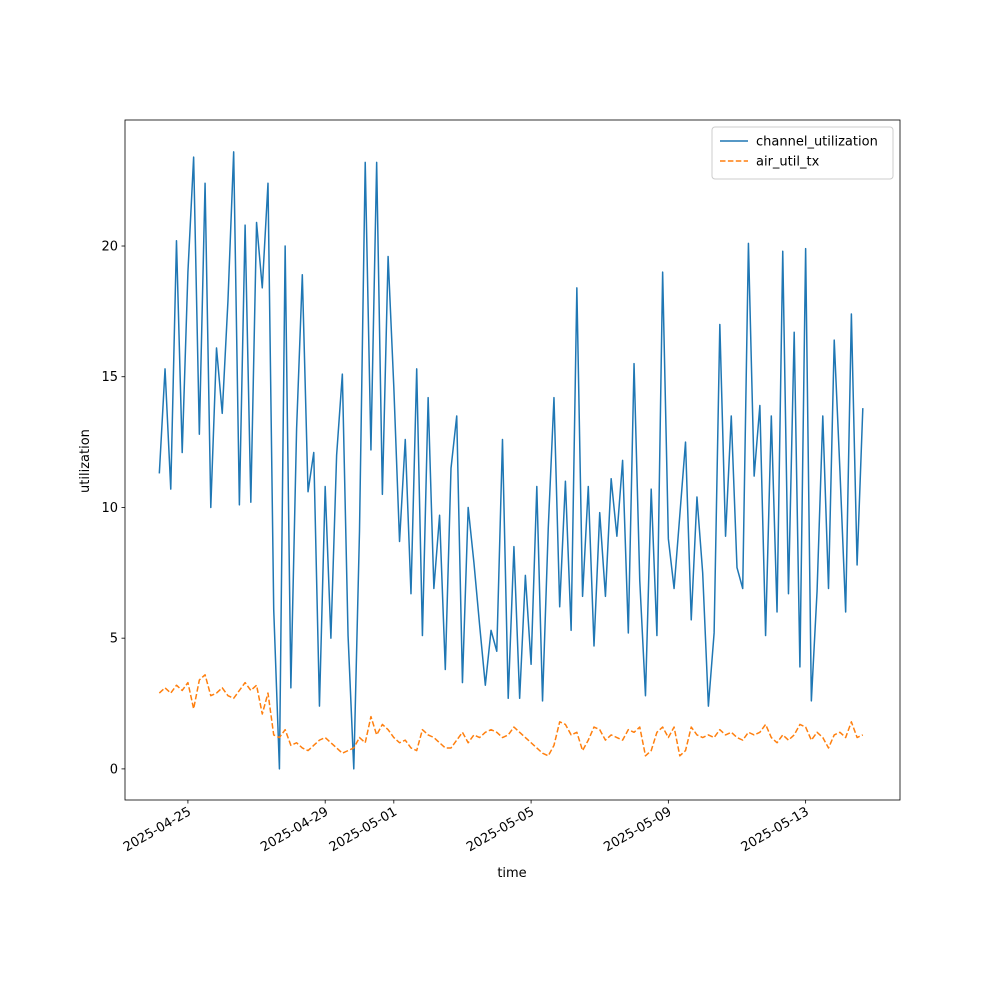  I want to click on y-axis-label: utilization, so click(85, 461).